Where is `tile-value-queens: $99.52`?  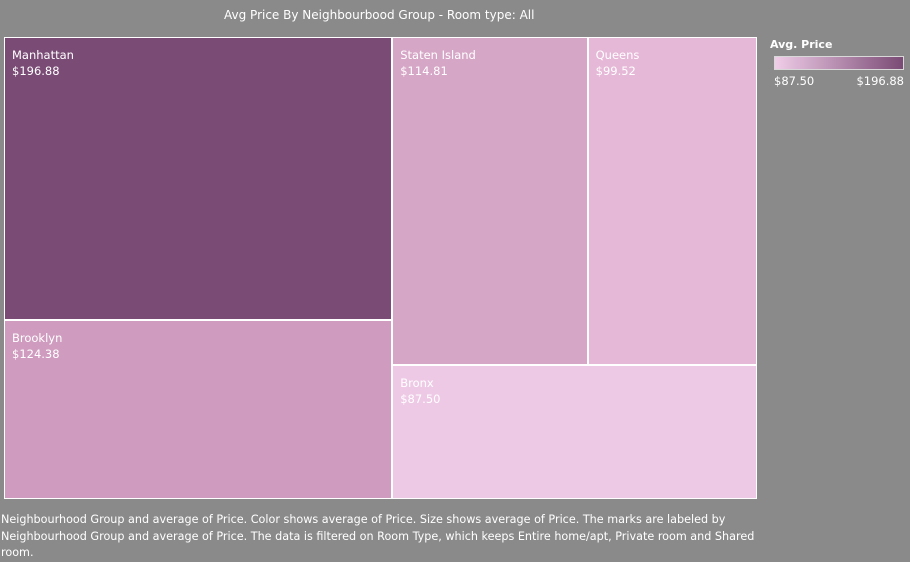 tile-value-queens: $99.52 is located at coordinates (615, 71).